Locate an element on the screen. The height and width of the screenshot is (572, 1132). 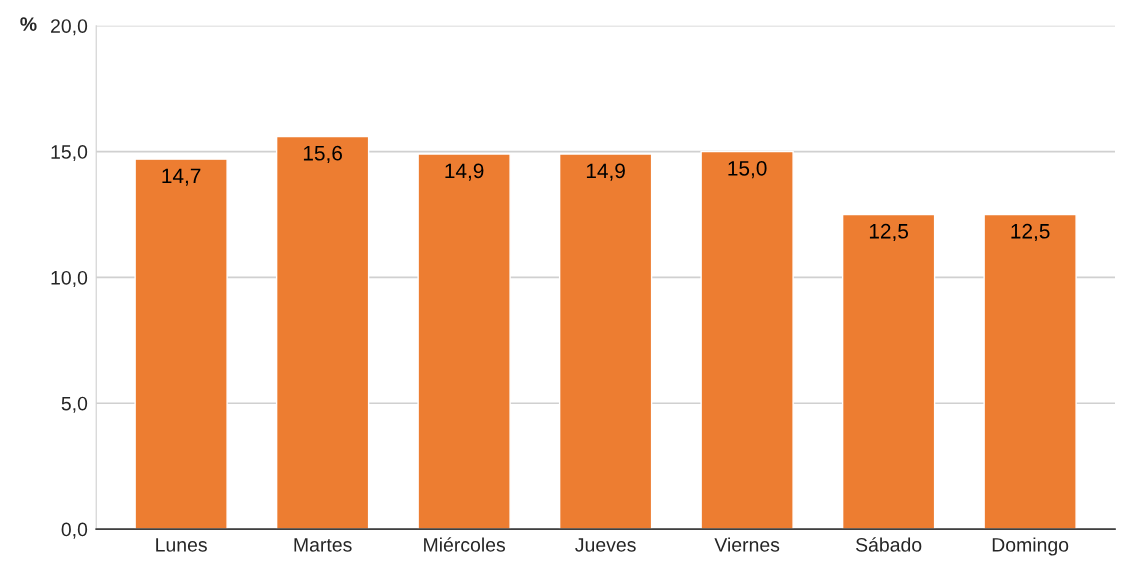
y-tick-label: 10,0 is located at coordinates (69, 278).